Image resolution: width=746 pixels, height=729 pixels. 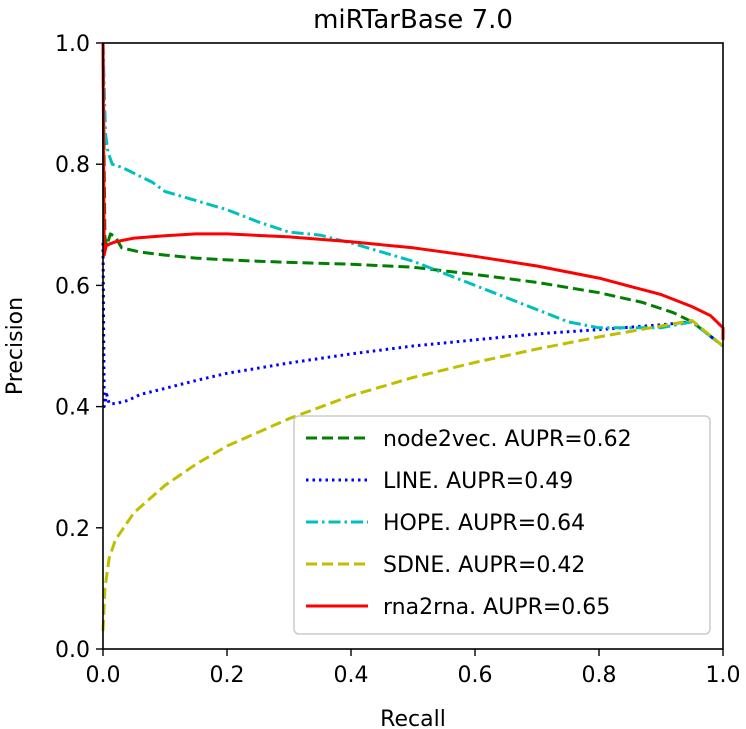 I want to click on y-tick-label: 0.6, so click(x=72, y=286).